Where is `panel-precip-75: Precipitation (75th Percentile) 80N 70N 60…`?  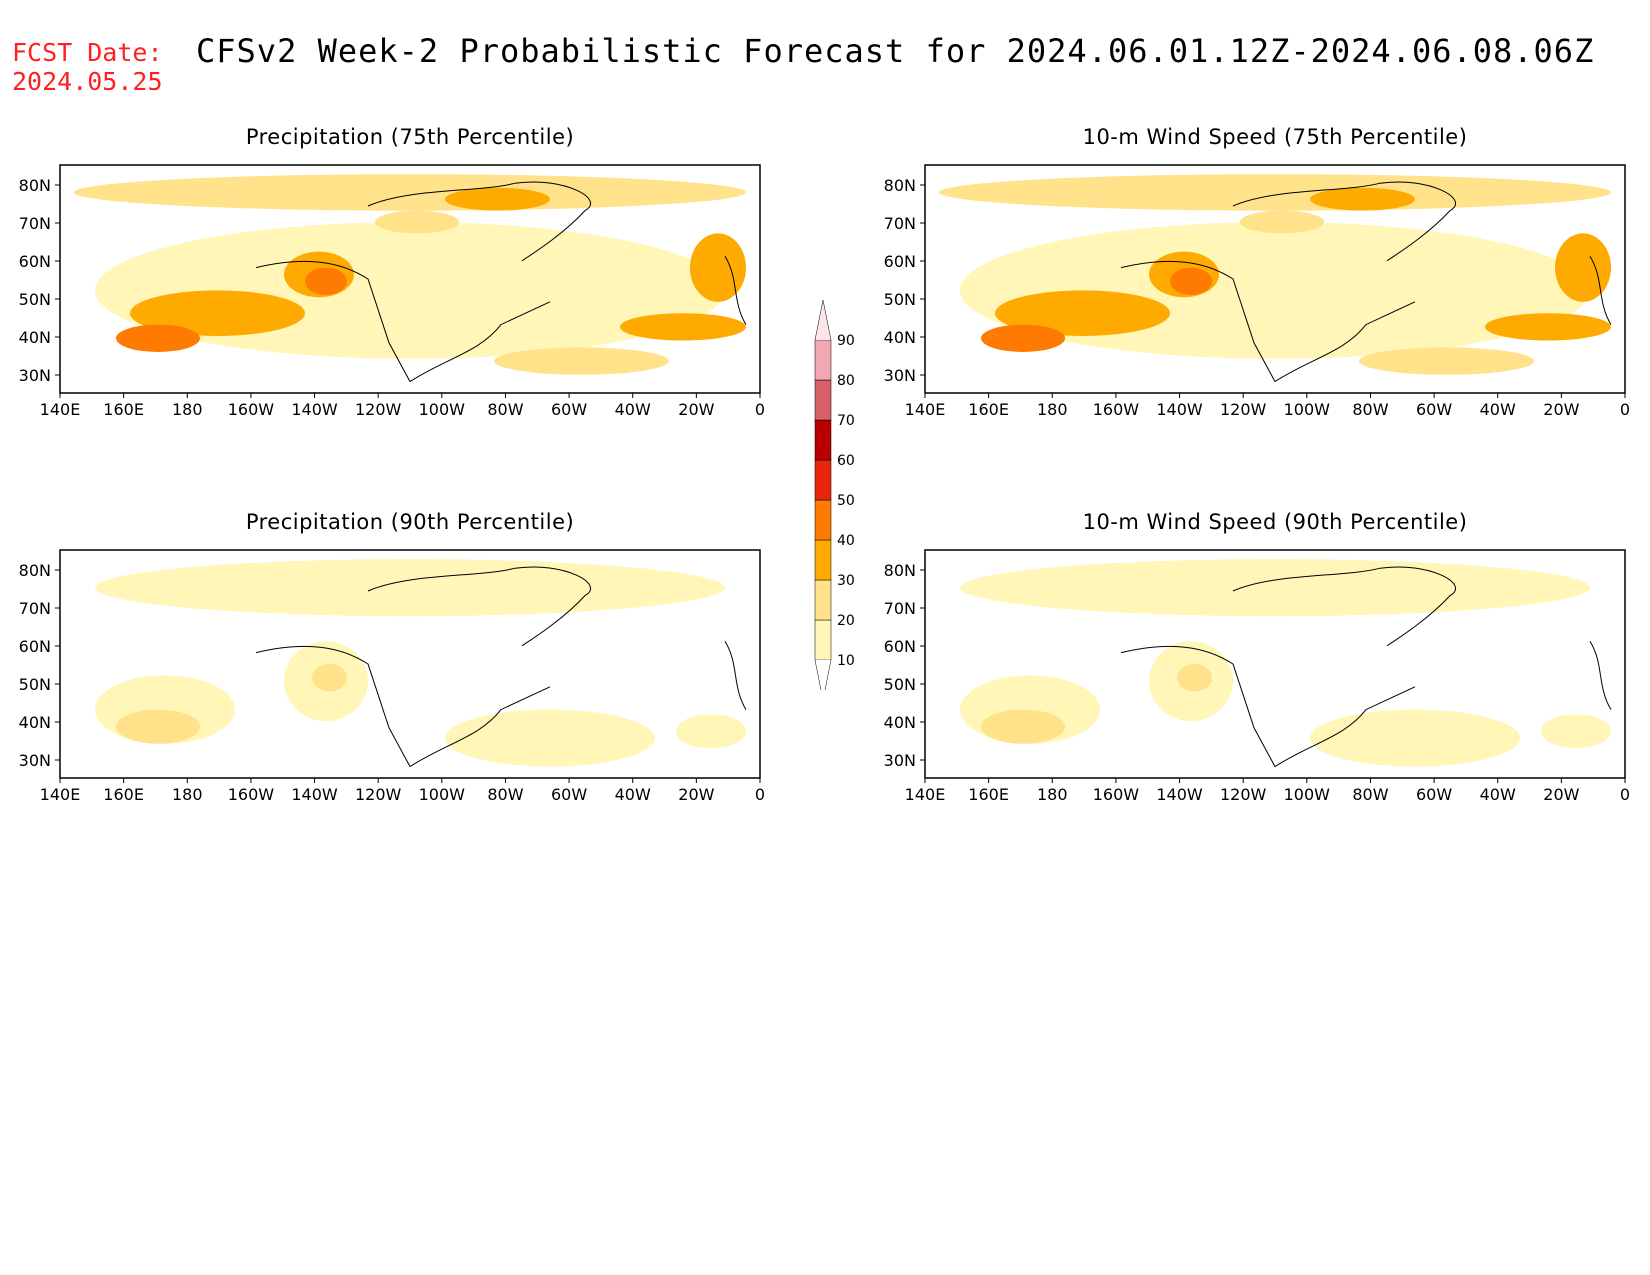
panel-precip-75: Precipitation (75th Percentile) 80N 70N 60… is located at coordinates (390, 275).